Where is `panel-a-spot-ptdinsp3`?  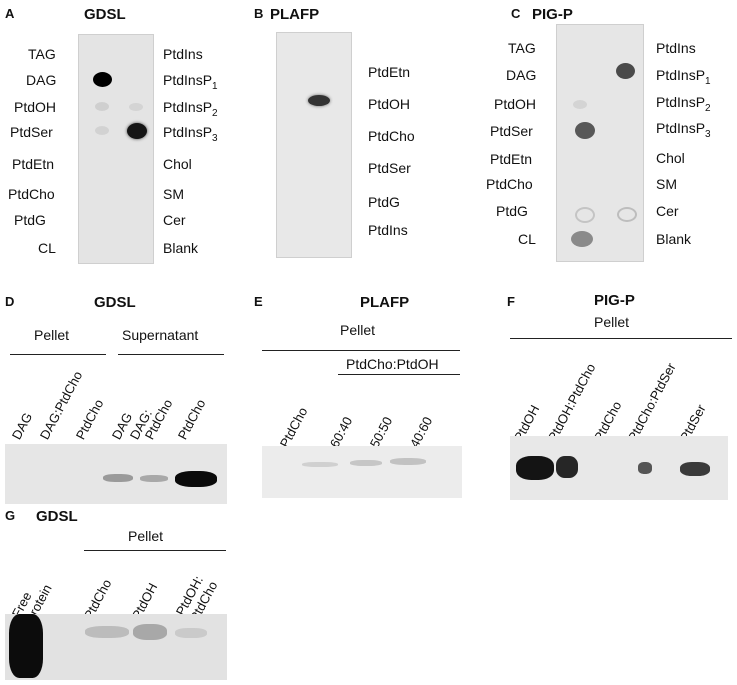 panel-a-spot-ptdinsp3 is located at coordinates (137, 131).